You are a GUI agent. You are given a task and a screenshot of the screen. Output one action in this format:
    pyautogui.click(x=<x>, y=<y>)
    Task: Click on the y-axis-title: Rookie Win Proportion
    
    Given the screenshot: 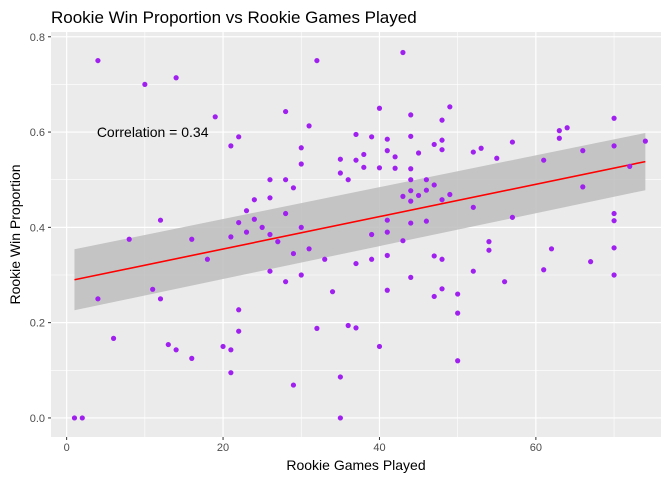 What is the action you would take?
    pyautogui.click(x=15, y=234)
    